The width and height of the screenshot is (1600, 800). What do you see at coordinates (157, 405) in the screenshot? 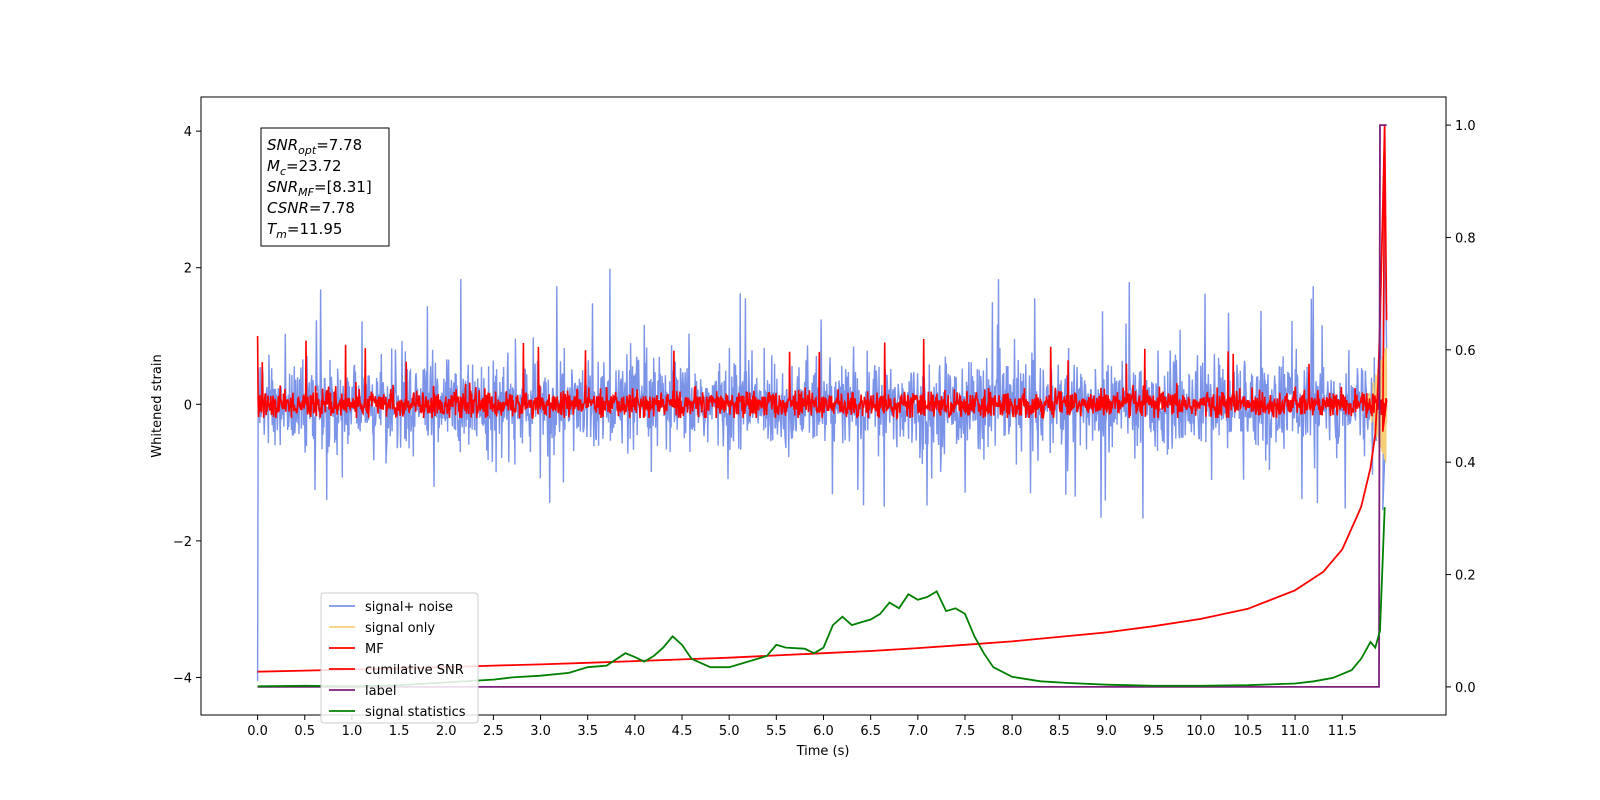
I see `y-axis-label: Whitened strain` at bounding box center [157, 405].